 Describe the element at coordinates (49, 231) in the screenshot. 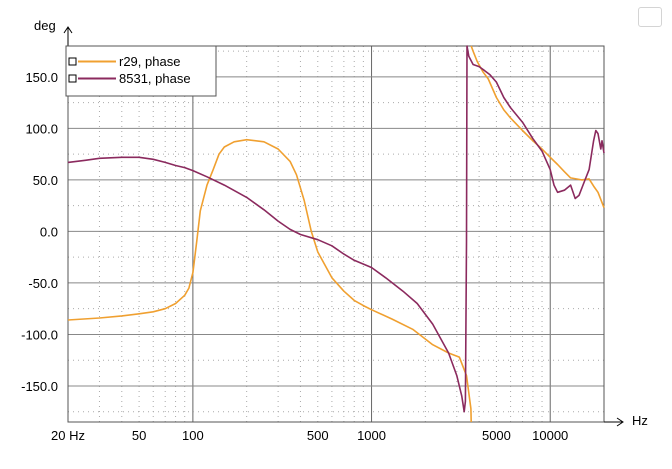

I see `y-tick-label: 0.0` at that location.